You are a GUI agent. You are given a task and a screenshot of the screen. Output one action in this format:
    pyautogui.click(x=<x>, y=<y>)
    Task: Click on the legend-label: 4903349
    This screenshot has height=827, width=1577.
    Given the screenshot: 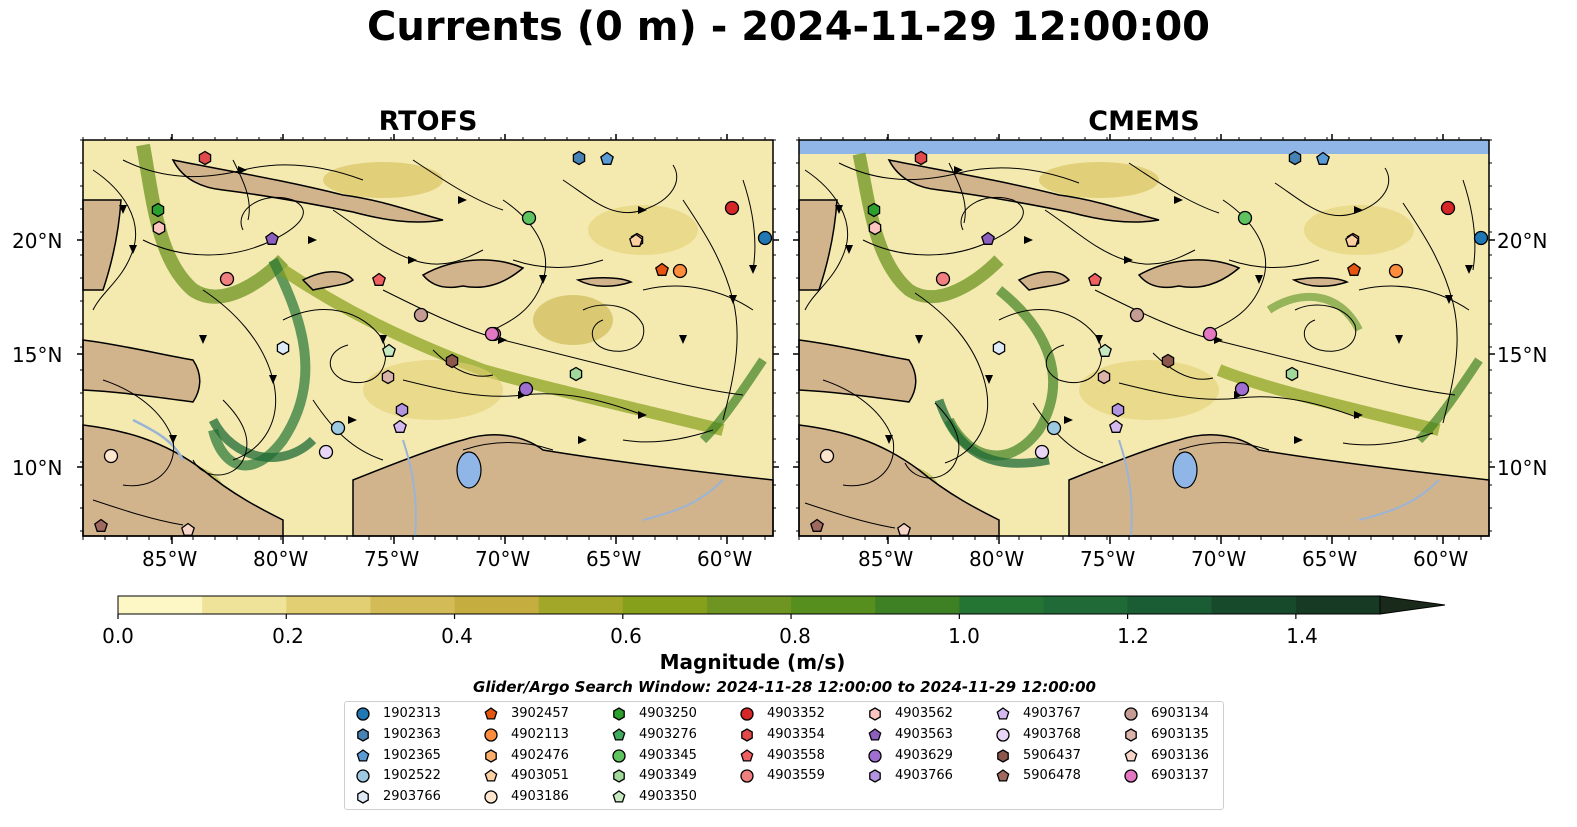 What is the action you would take?
    pyautogui.click(x=668, y=776)
    